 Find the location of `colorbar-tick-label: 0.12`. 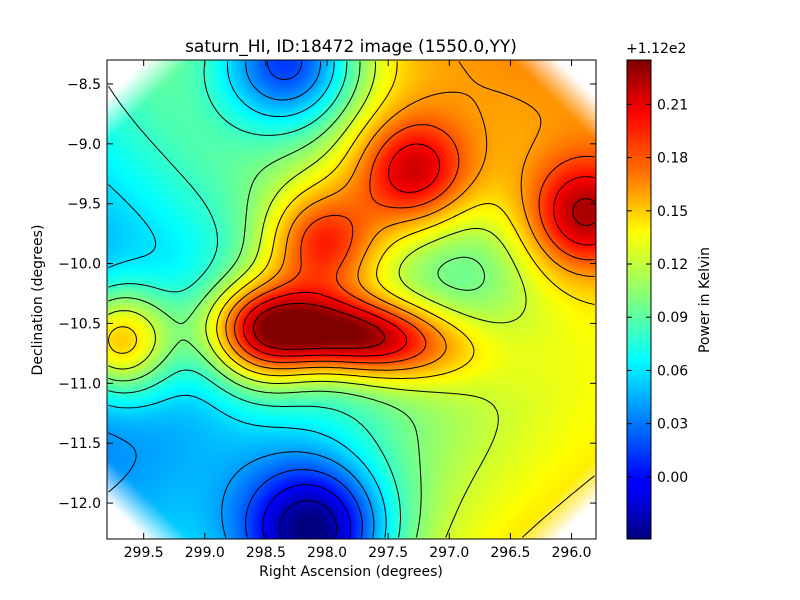

colorbar-tick-label: 0.12 is located at coordinates (672, 265).